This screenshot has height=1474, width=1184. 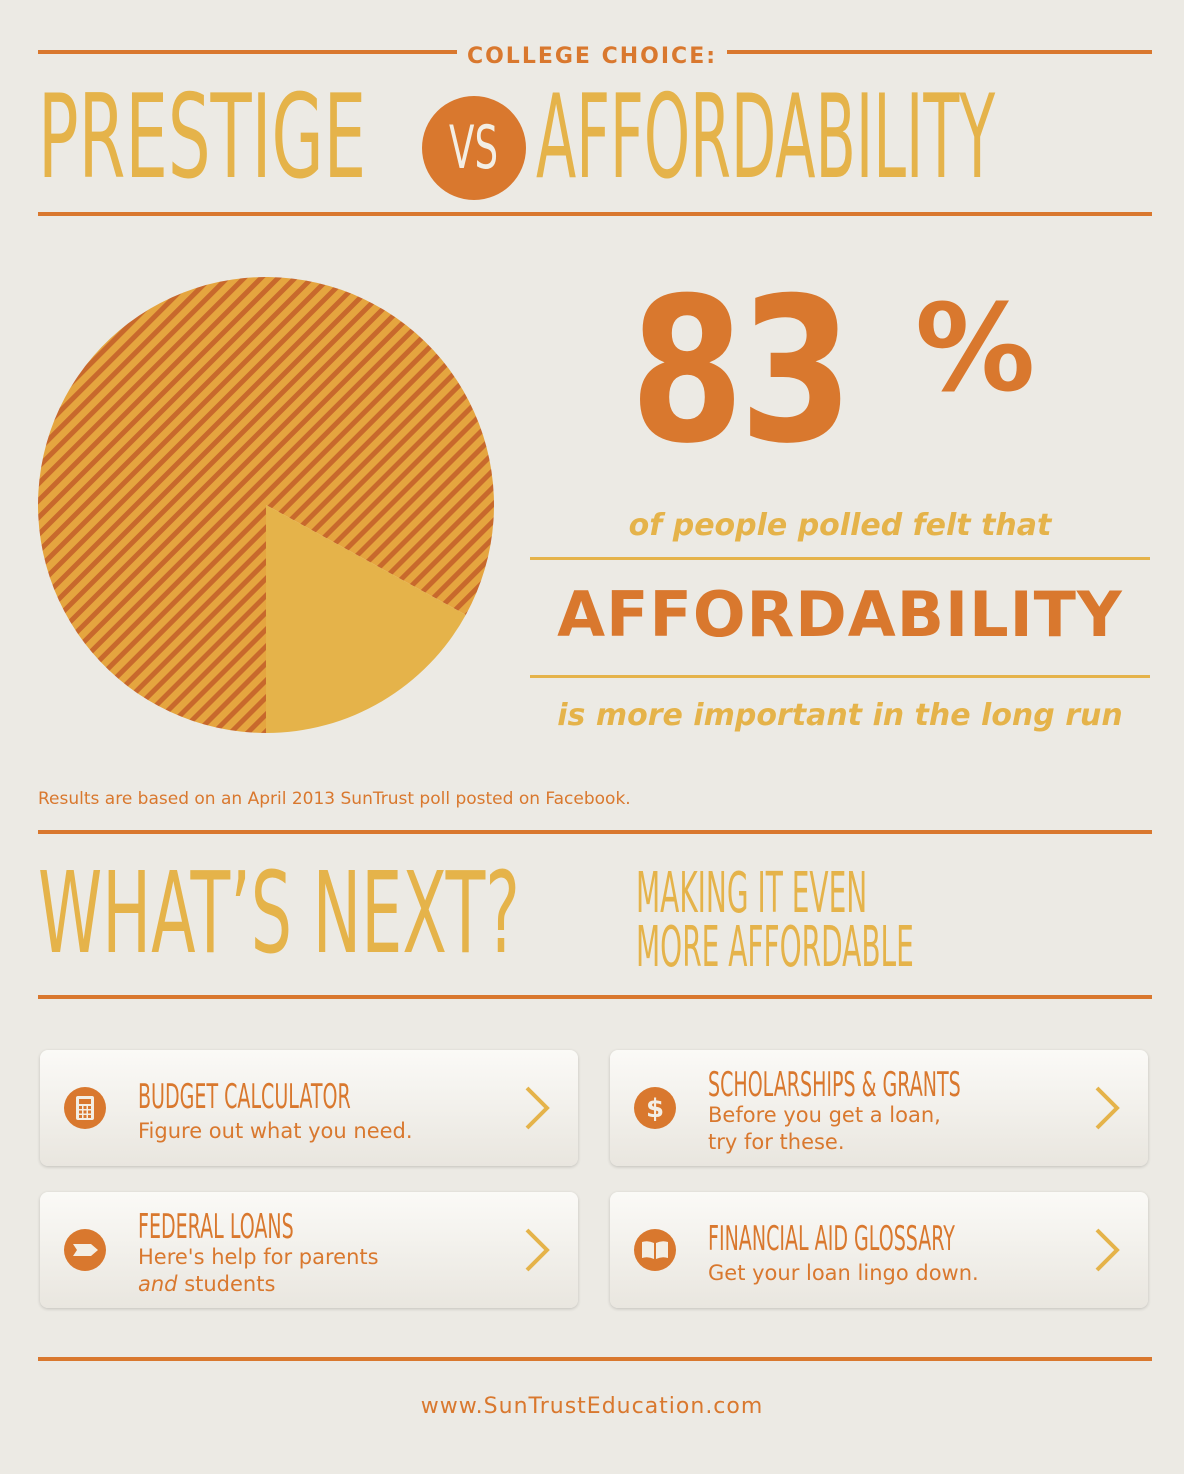 What do you see at coordinates (216, 1227) in the screenshot?
I see `card-title: FEDERAL LOANS` at bounding box center [216, 1227].